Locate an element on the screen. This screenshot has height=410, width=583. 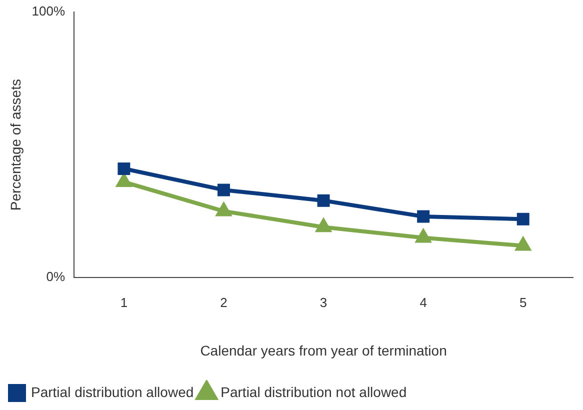
x-axis-title: Calendar years from year of termination is located at coordinates (323, 350).